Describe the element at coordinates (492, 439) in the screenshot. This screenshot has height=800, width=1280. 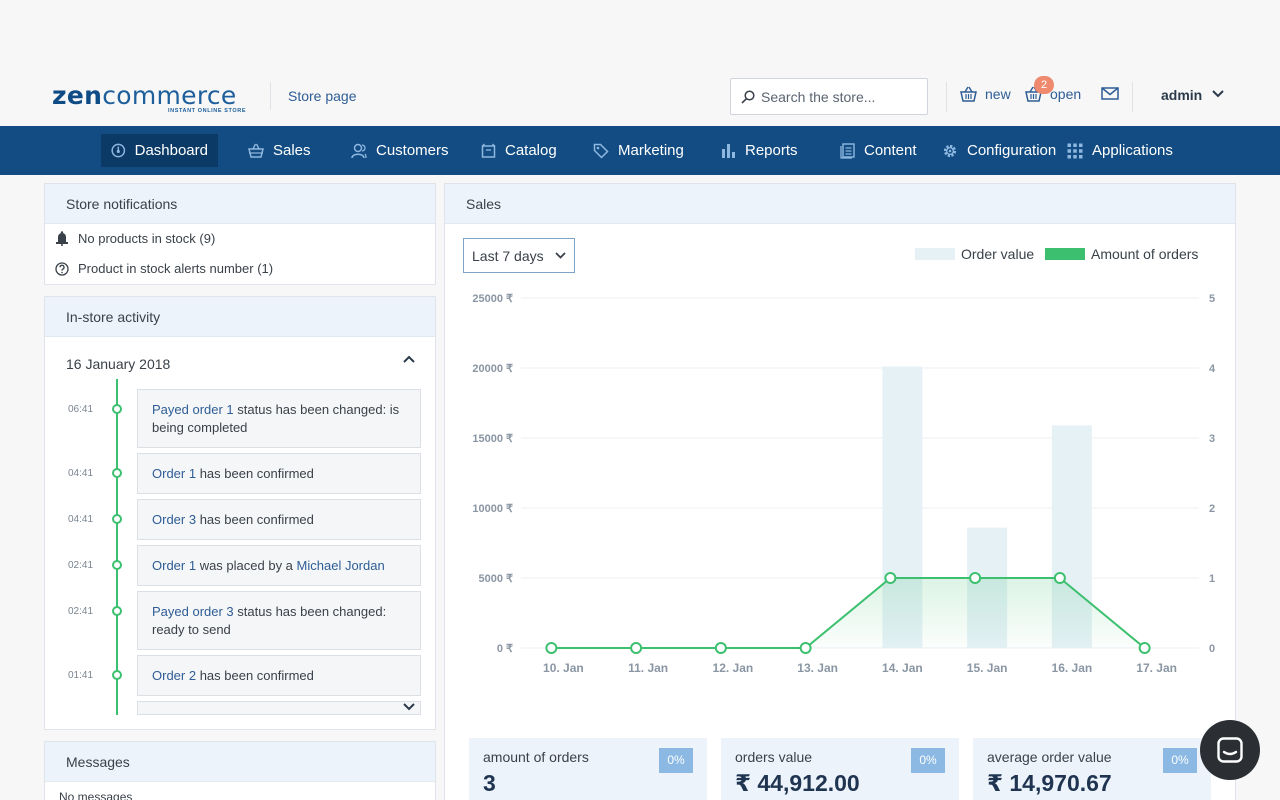
I see `y-left-tick-label: 15000 ₹` at that location.